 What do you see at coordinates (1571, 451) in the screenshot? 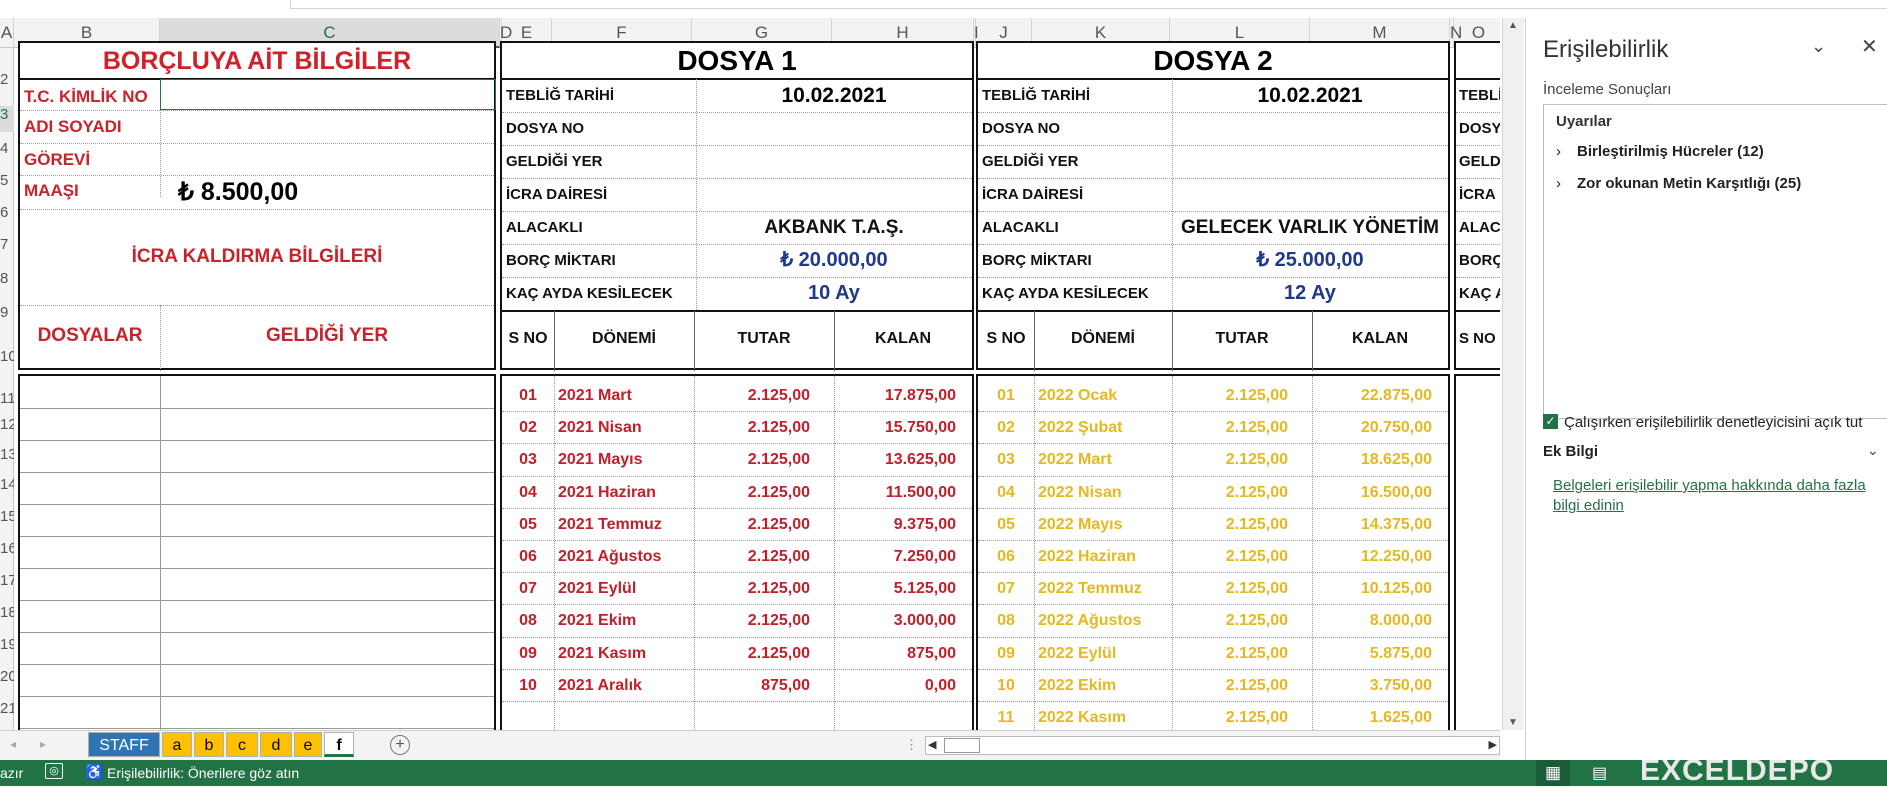
I see `ek-bilgi-header: Ek Bilgi` at bounding box center [1571, 451].